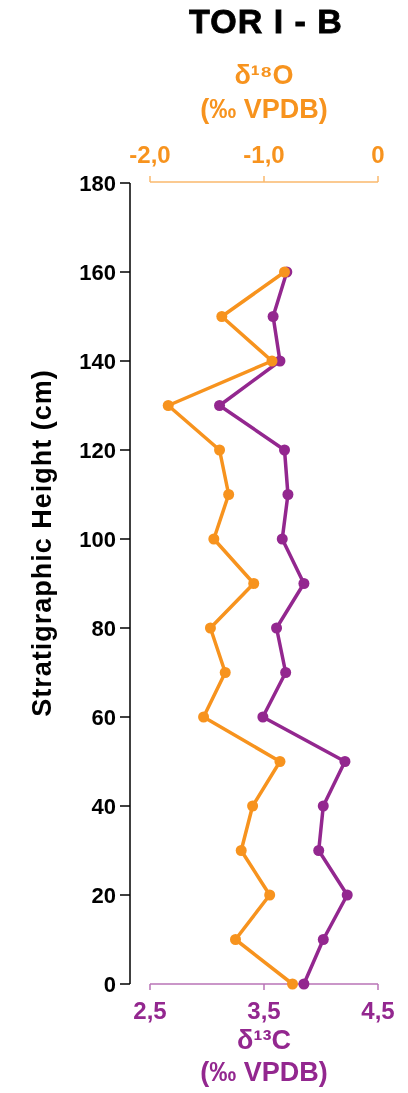 The width and height of the screenshot is (408, 1093). What do you see at coordinates (42, 543) in the screenshot?
I see `y-axis-title: Stratigraphic Height (cm)` at bounding box center [42, 543].